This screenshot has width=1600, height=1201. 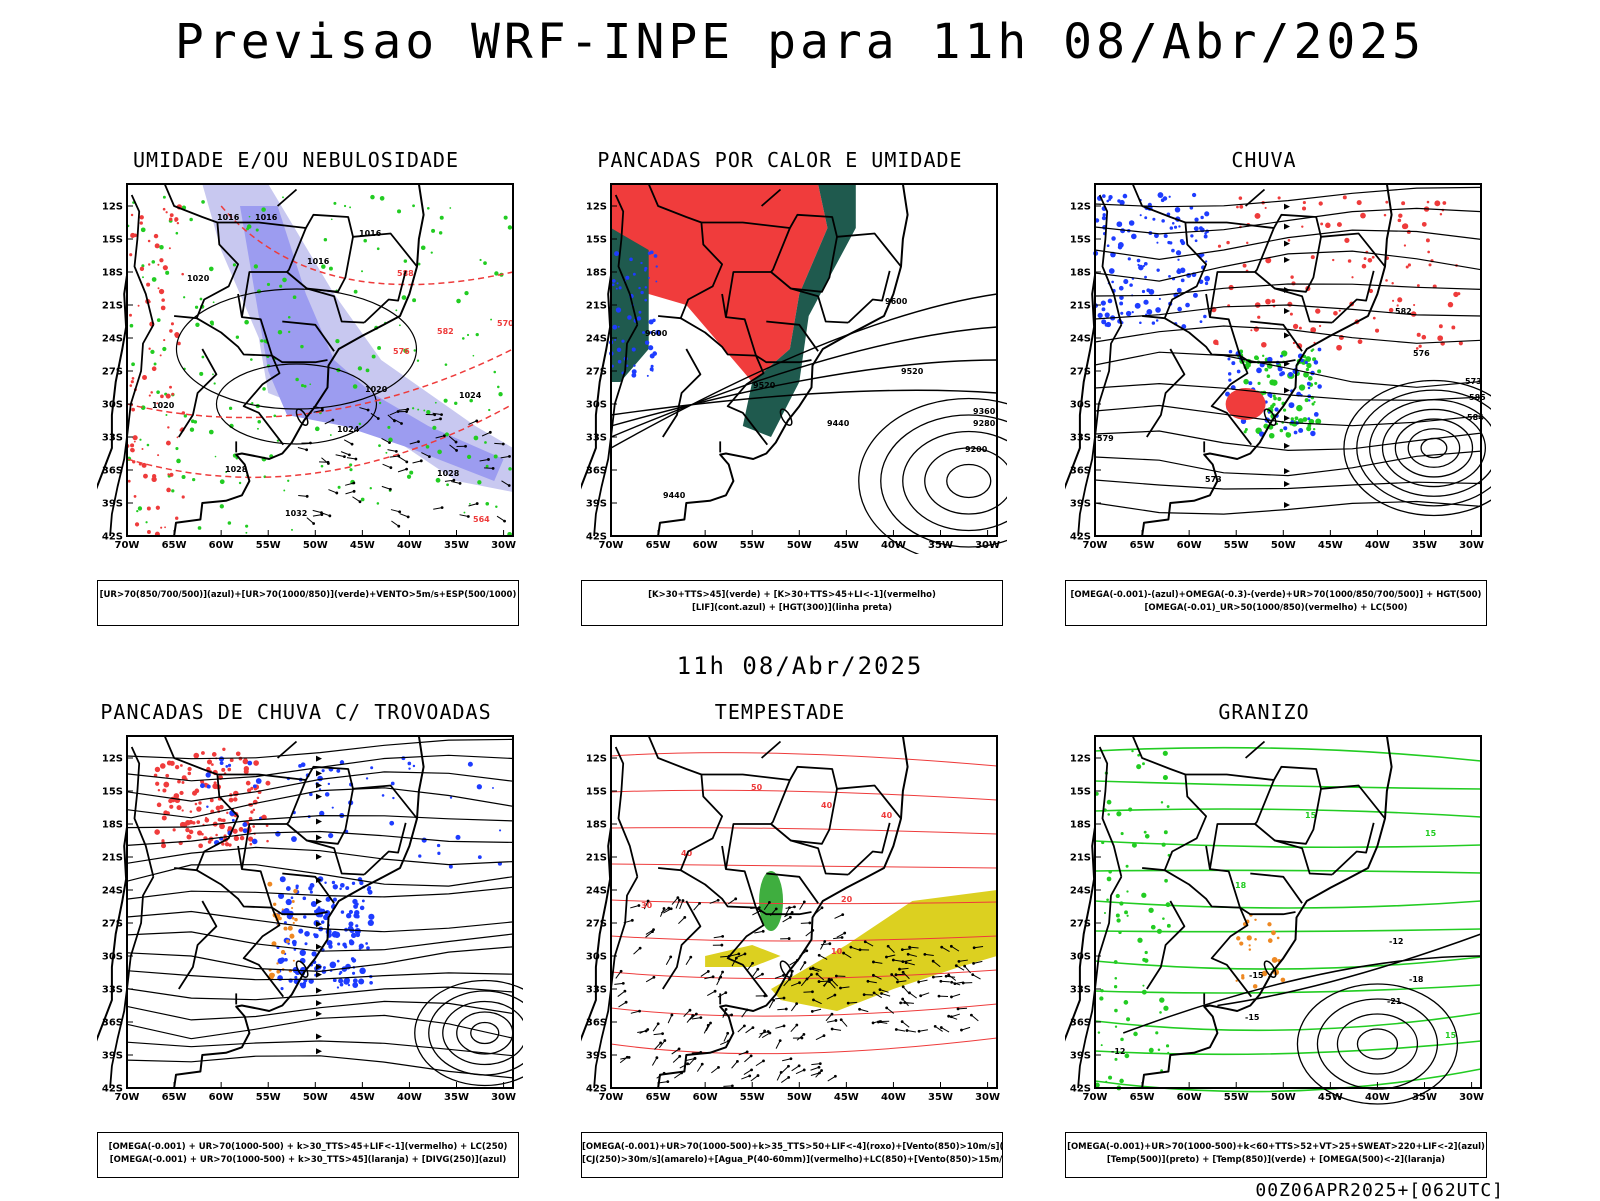 What do you see at coordinates (296, 160) in the screenshot?
I see `panel-title: UMIDADE E/OU NEBULOSIDADE` at bounding box center [296, 160].